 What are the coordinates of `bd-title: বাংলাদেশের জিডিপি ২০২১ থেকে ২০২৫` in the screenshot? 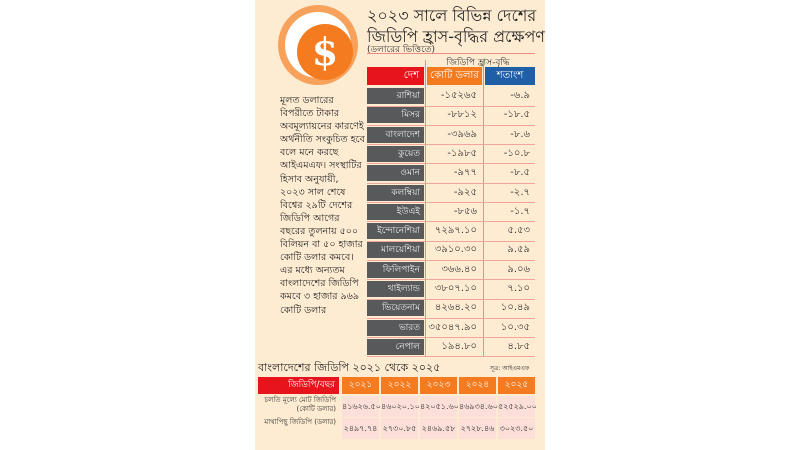 It's located at (349, 367).